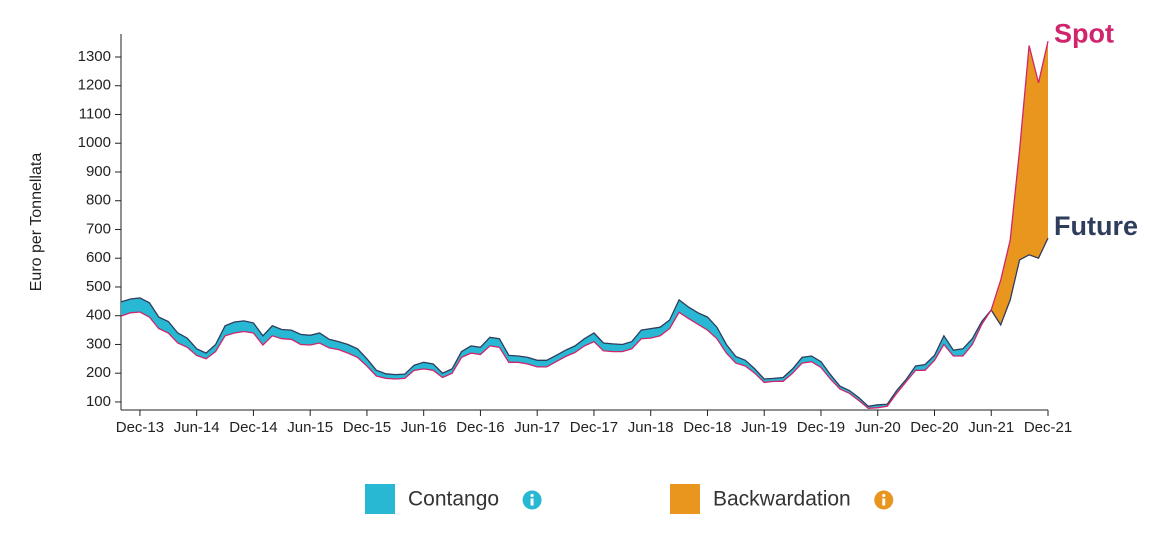  What do you see at coordinates (367, 427) in the screenshot?
I see `x-tick-label: Dec-15` at bounding box center [367, 427].